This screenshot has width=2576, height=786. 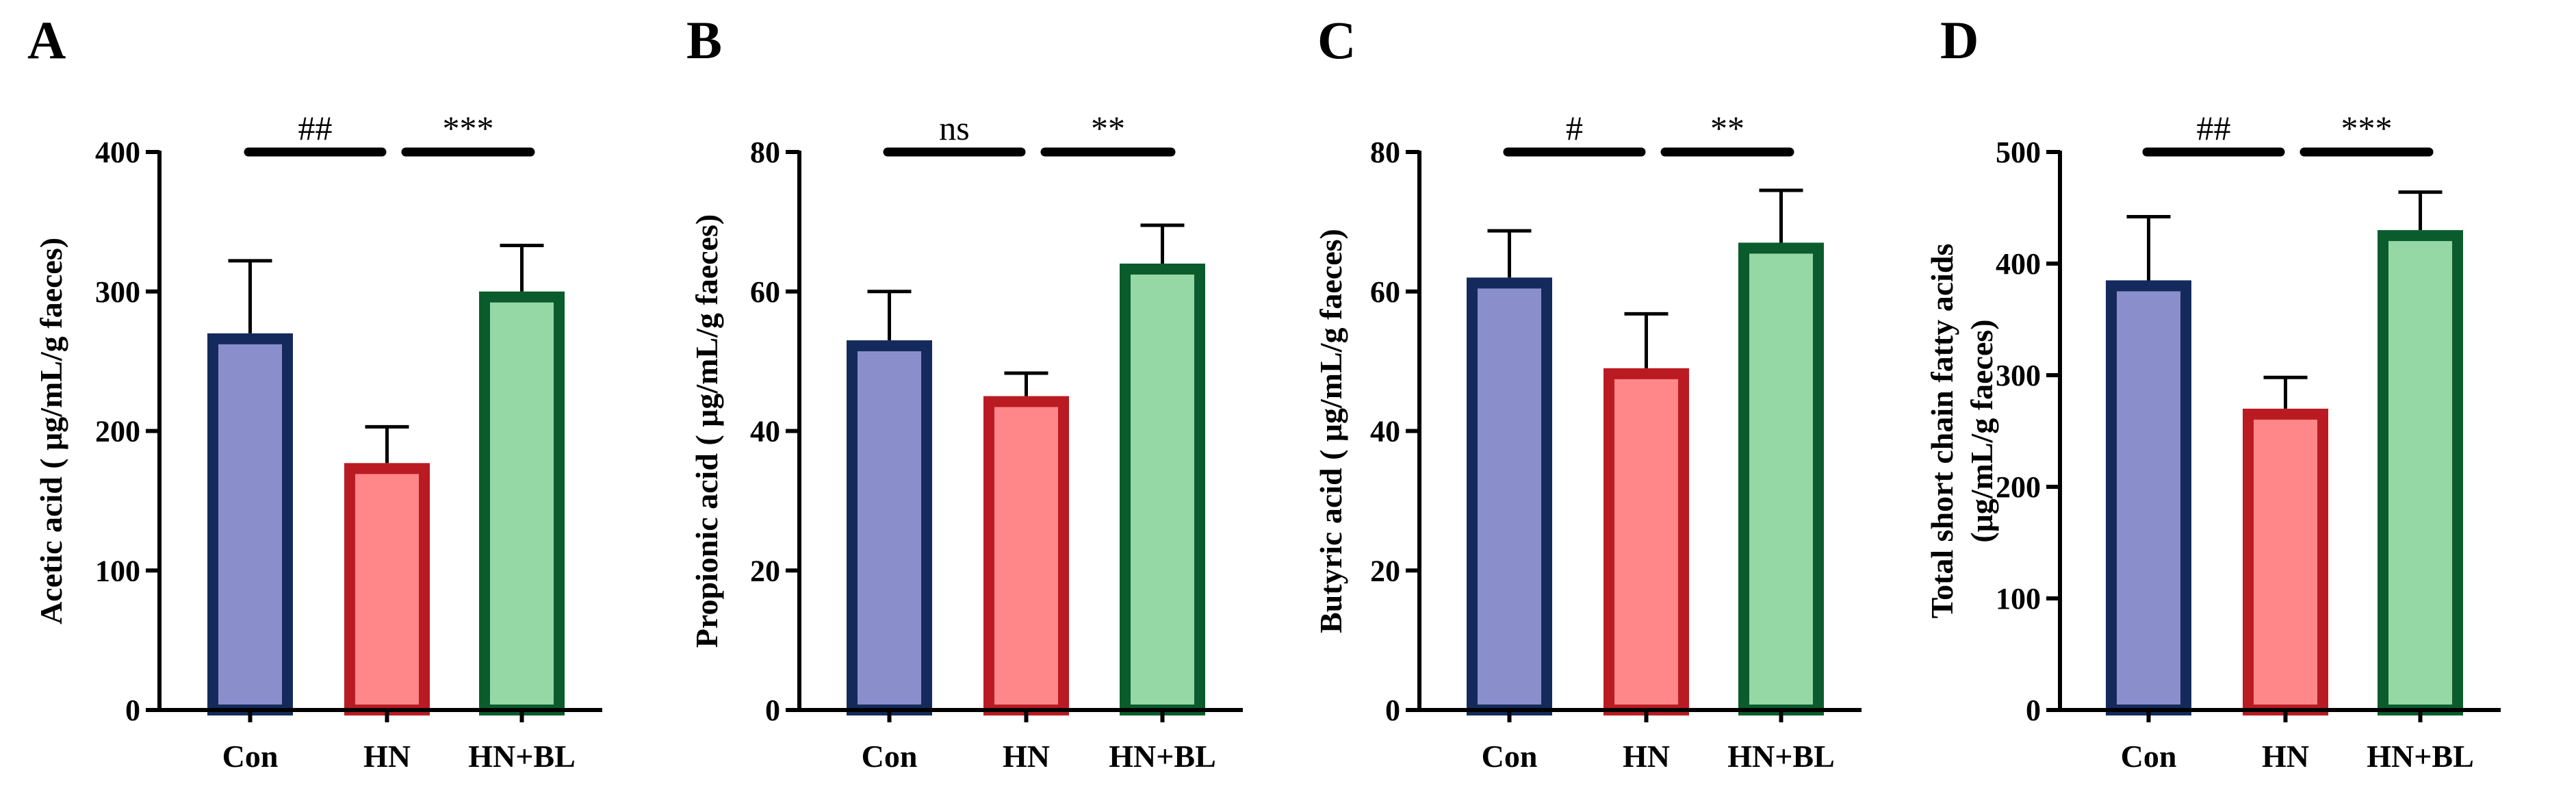 What do you see at coordinates (51, 431) in the screenshot?
I see `y-axis-label: Acetic acid ( μg/mL/g faeces)` at bounding box center [51, 431].